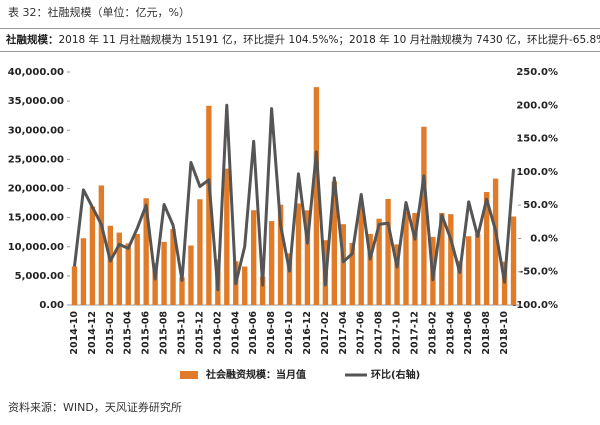 Image resolution: width=600 pixels, height=425 pixels. I want to click on x-tick-label: 2016-08, so click(271, 333).